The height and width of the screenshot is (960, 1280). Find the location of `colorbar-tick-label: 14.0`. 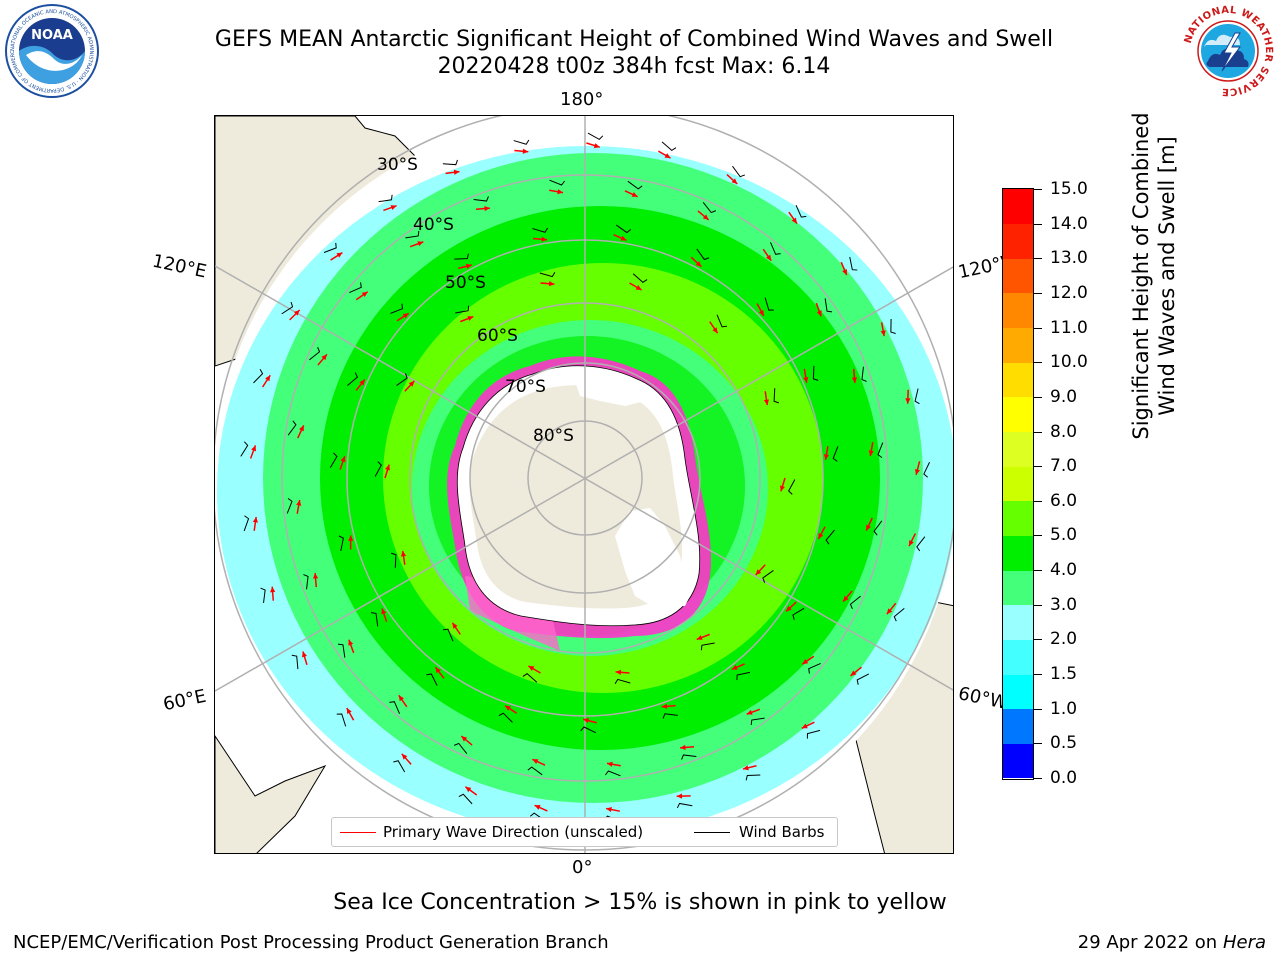

colorbar-tick-label: 14.0 is located at coordinates (1069, 223).